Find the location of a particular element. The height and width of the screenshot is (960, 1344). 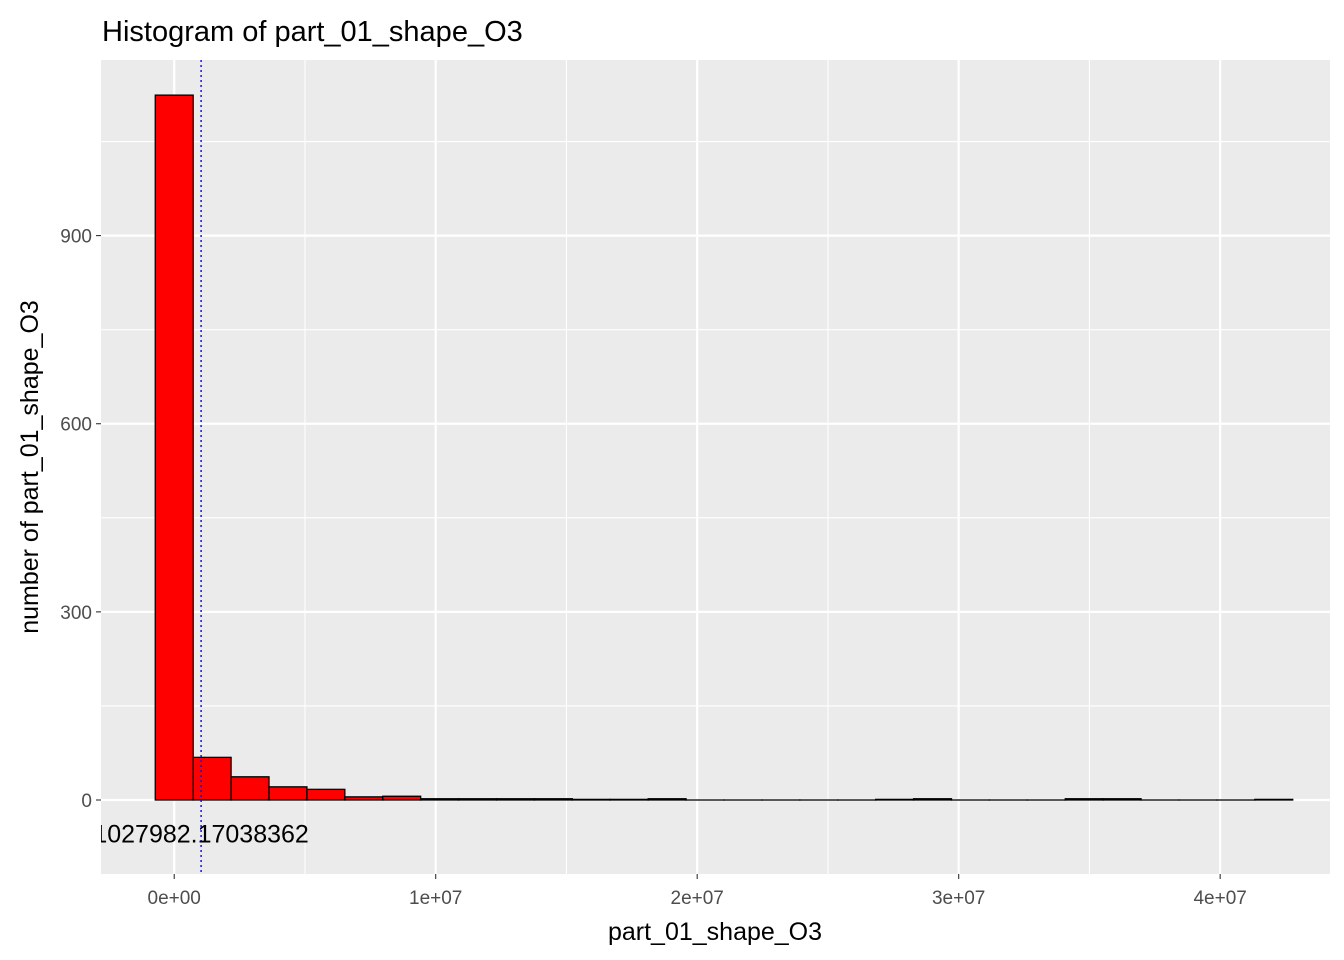

vline-value-label: 1027982.17038362 is located at coordinates (201, 834).